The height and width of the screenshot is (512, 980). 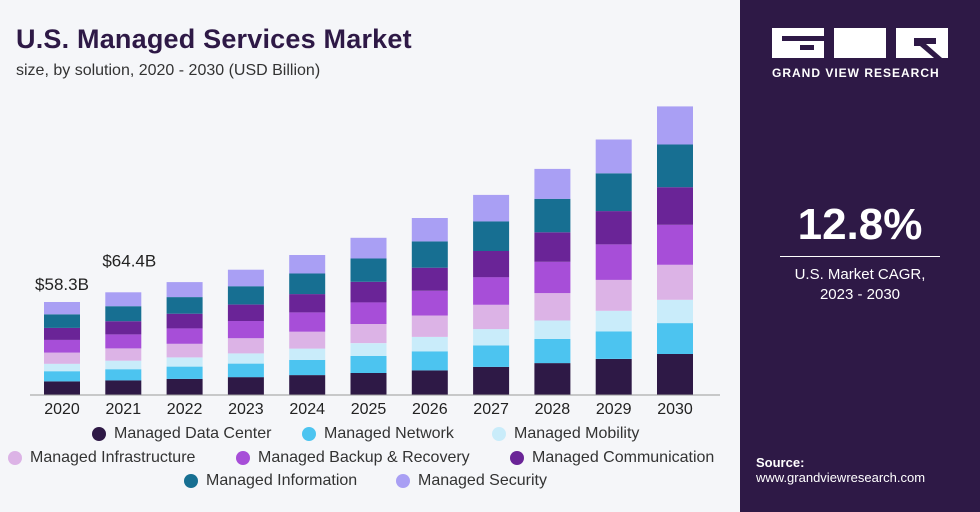 I want to click on x-tick-label: 2027, so click(x=491, y=409).